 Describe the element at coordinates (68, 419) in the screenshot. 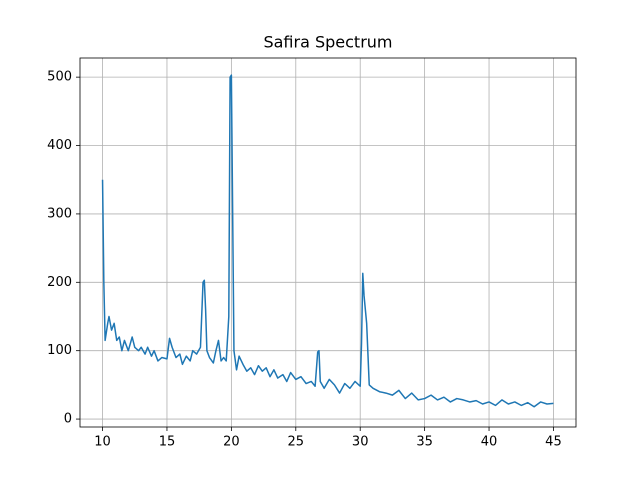

I see `y-tick-label: 0` at that location.